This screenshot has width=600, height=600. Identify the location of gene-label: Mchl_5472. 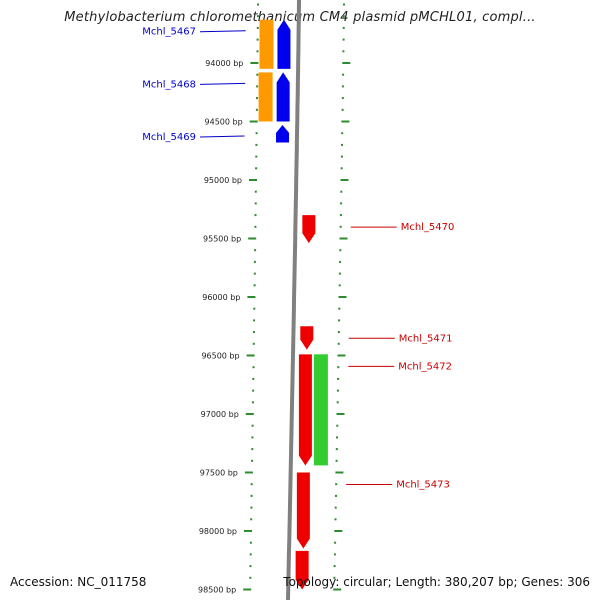
(425, 366).